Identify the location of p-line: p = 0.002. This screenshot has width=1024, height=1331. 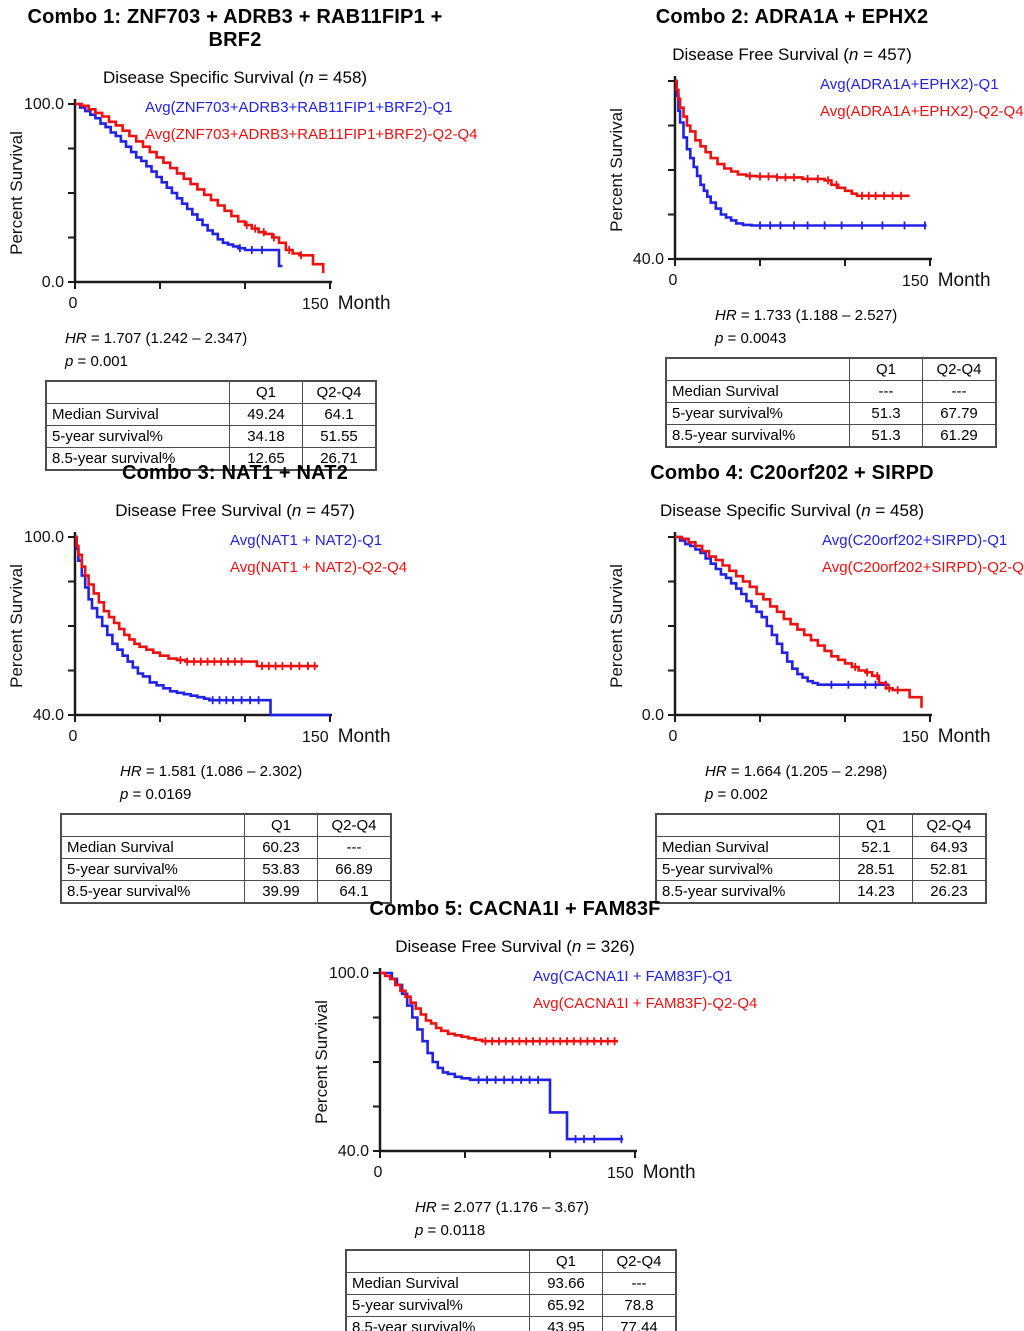
(864, 794).